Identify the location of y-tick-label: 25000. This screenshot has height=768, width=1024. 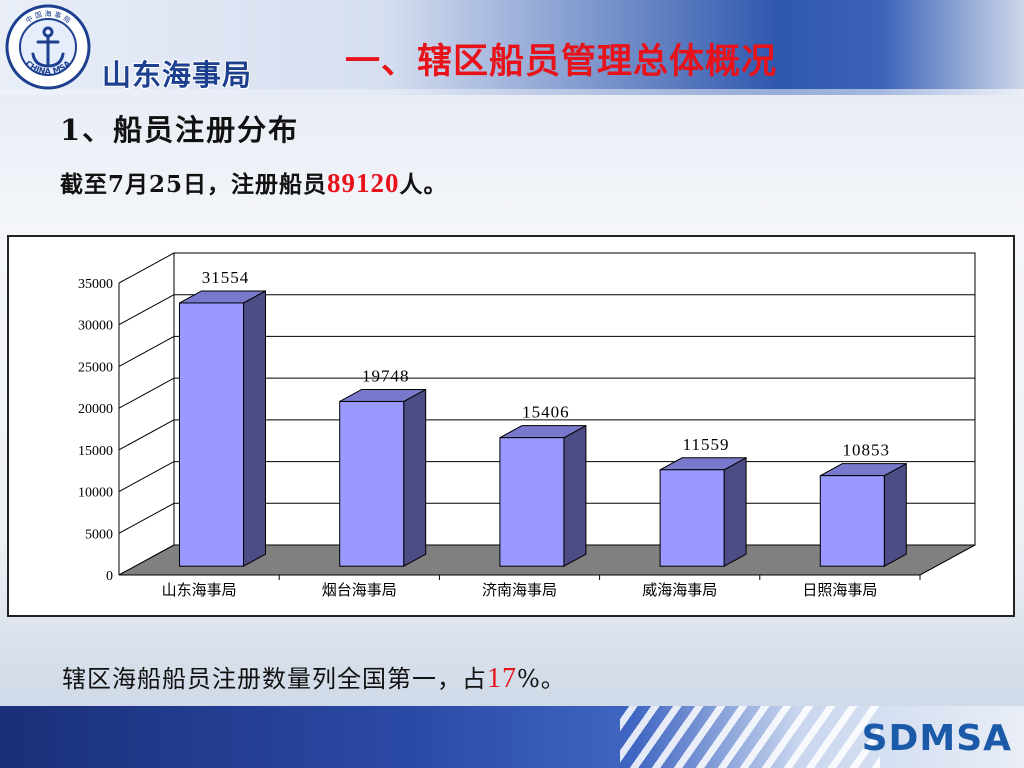
(95, 367).